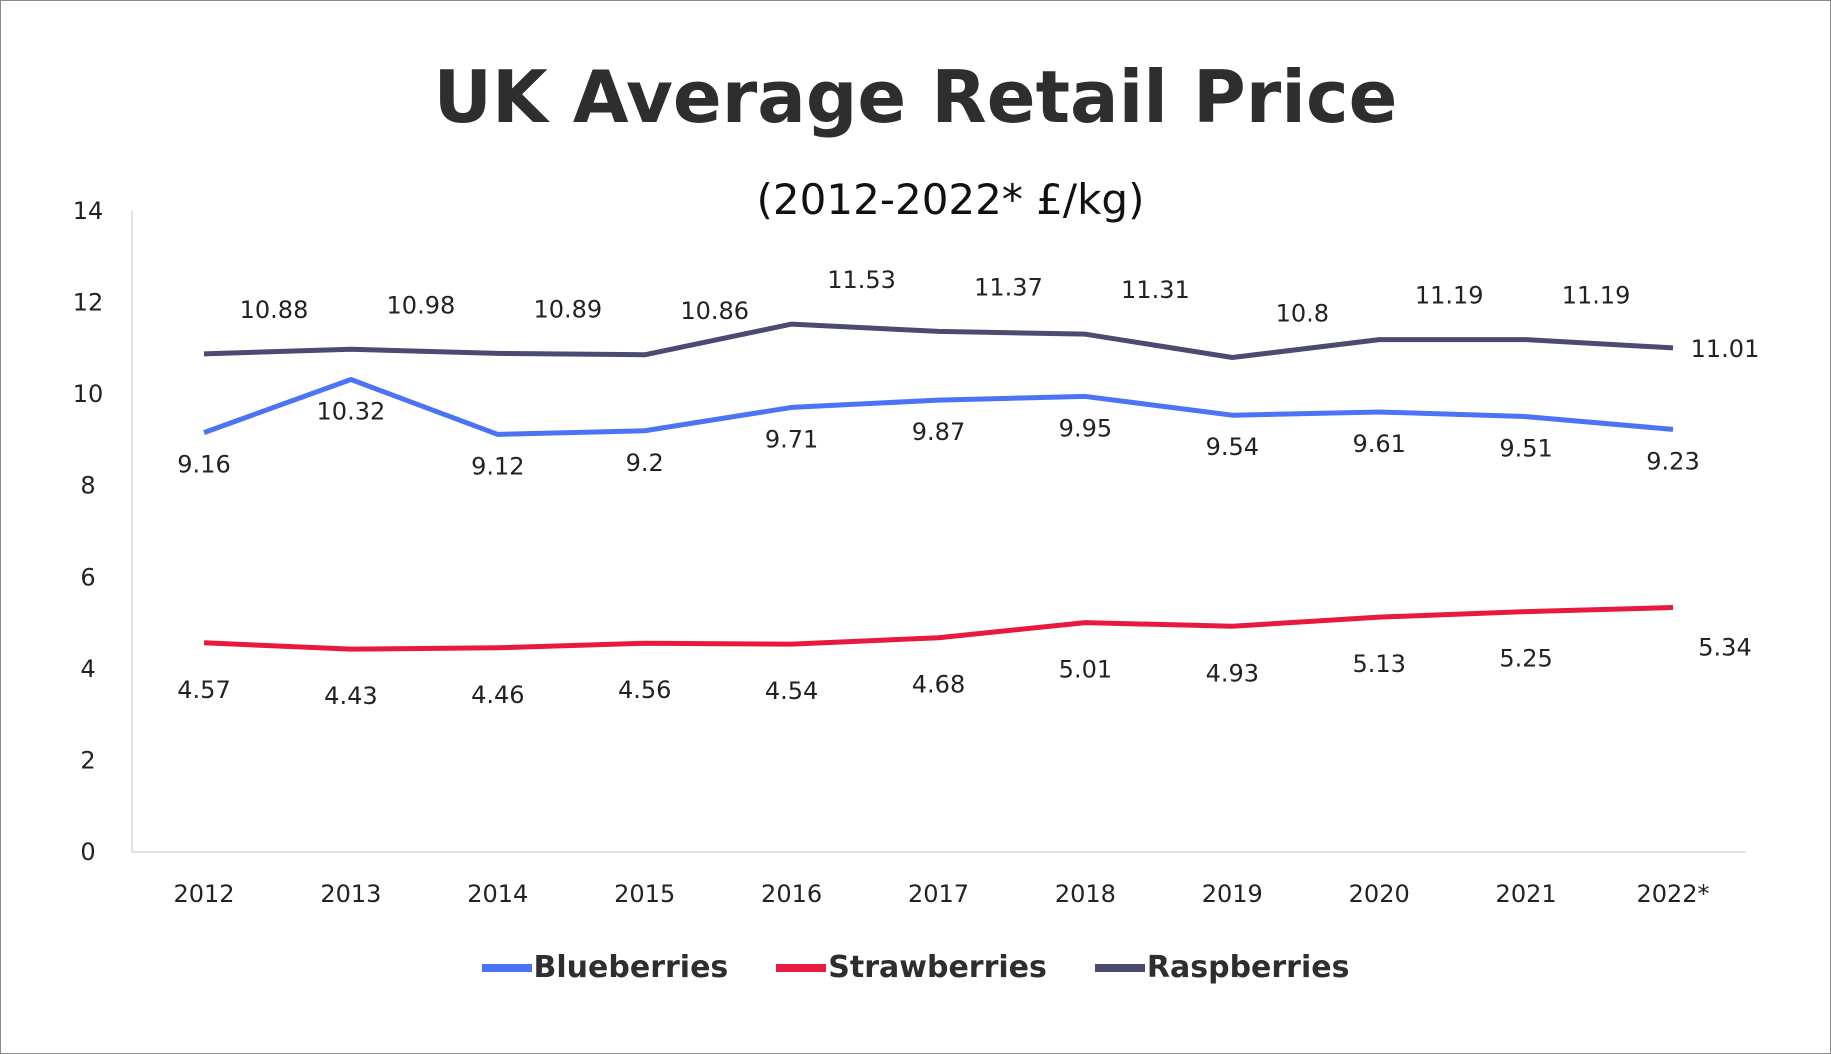 This screenshot has width=1831, height=1054. What do you see at coordinates (88, 303) in the screenshot?
I see `y-tick-label: 12` at bounding box center [88, 303].